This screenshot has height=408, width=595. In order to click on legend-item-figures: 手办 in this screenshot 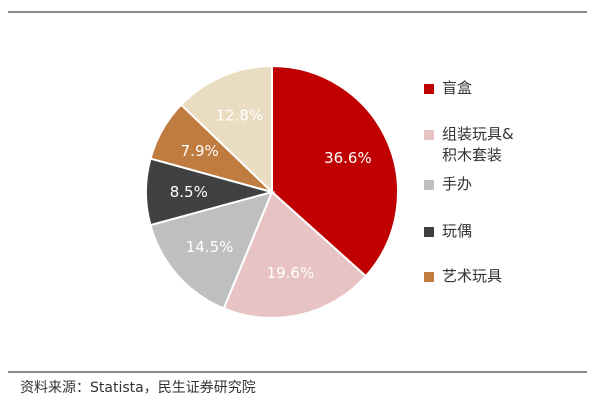, I will do `click(448, 184)`.